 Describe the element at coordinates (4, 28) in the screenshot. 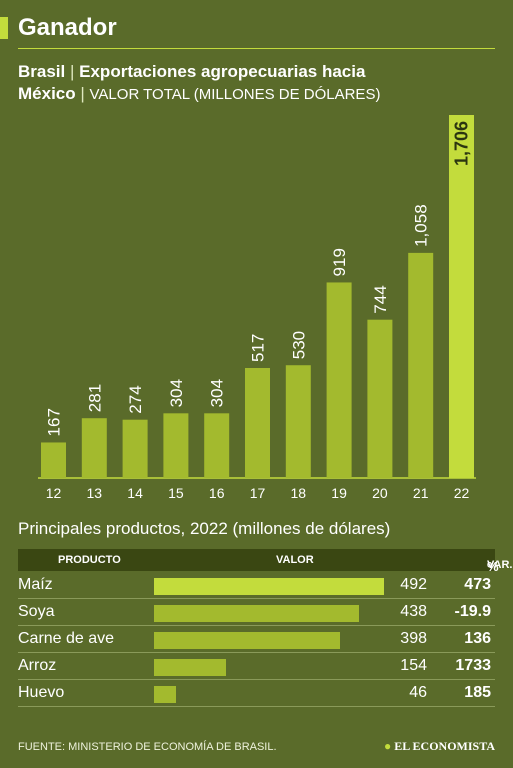

I see `accent-bar` at that location.